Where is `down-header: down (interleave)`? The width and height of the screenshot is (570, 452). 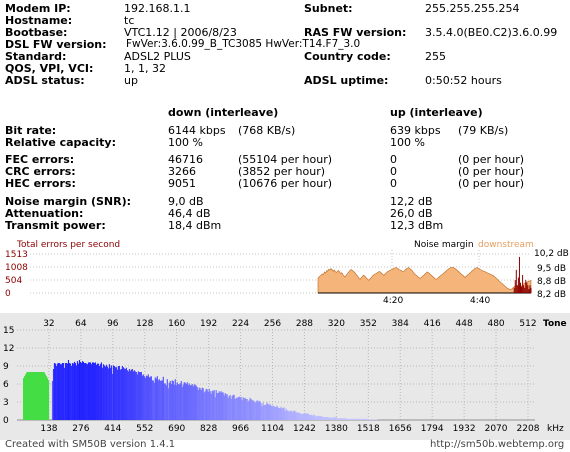 down-header: down (interleave) is located at coordinates (223, 112).